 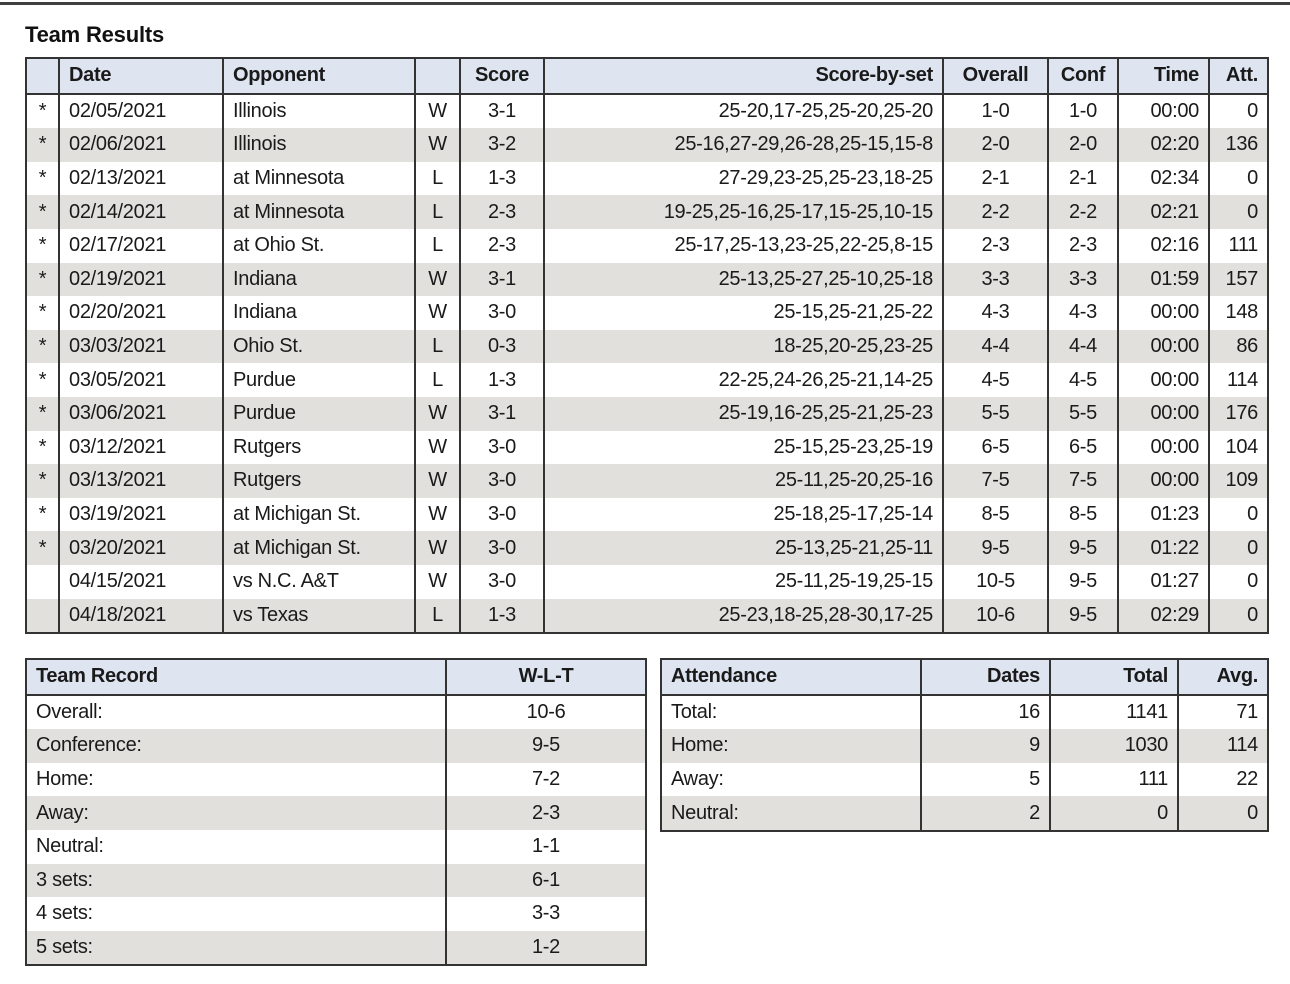 I want to click on att-cell: 148, so click(x=1238, y=313).